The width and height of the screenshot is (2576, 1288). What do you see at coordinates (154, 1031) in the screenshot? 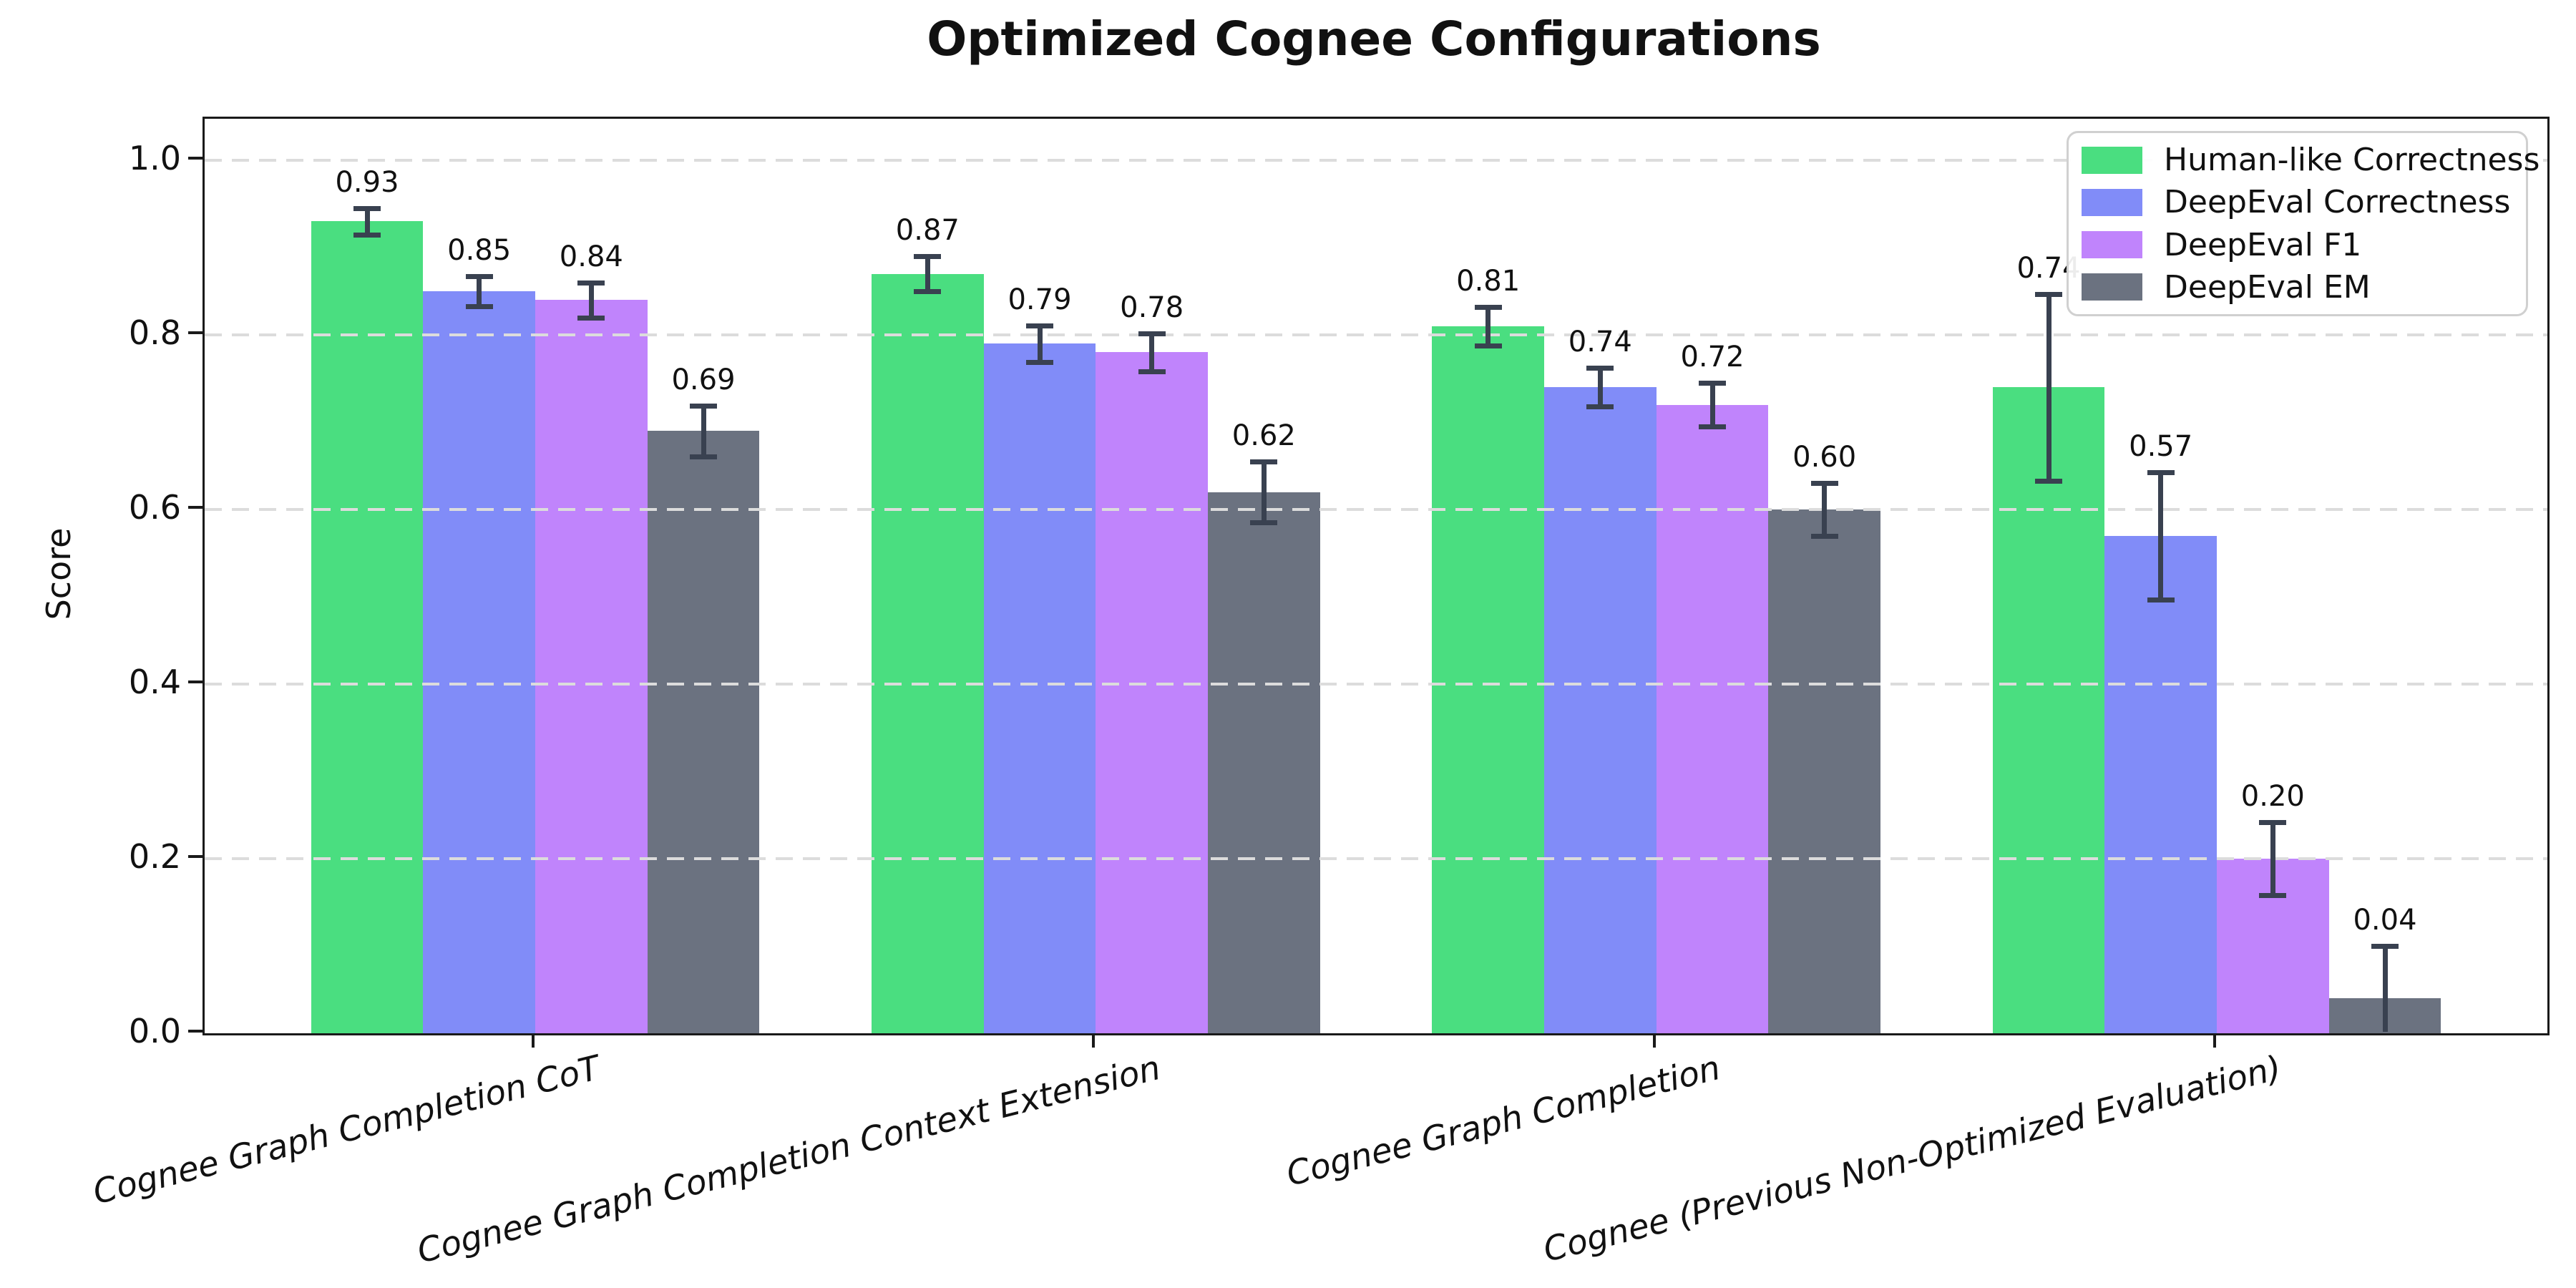
I see `y-tick-label: 0.0` at bounding box center [154, 1031].